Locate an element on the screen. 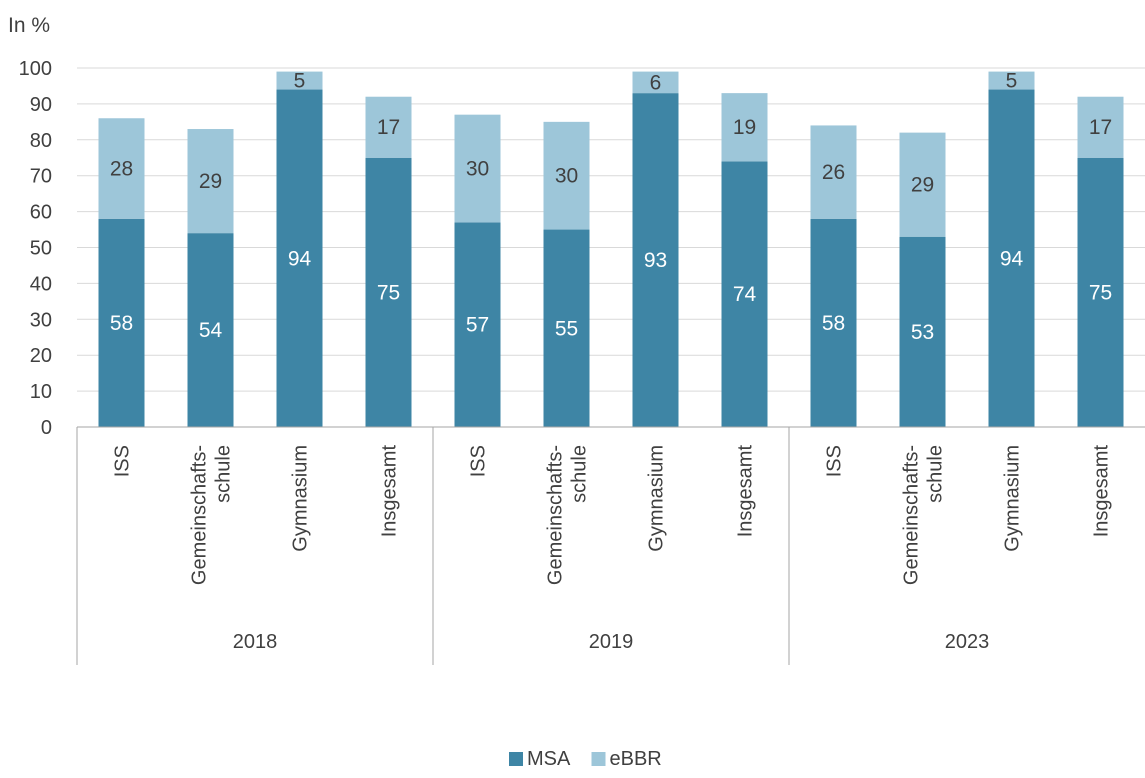 Image resolution: width=1145 pixels, height=778 pixels. data-label-msa: 55 is located at coordinates (566, 328).